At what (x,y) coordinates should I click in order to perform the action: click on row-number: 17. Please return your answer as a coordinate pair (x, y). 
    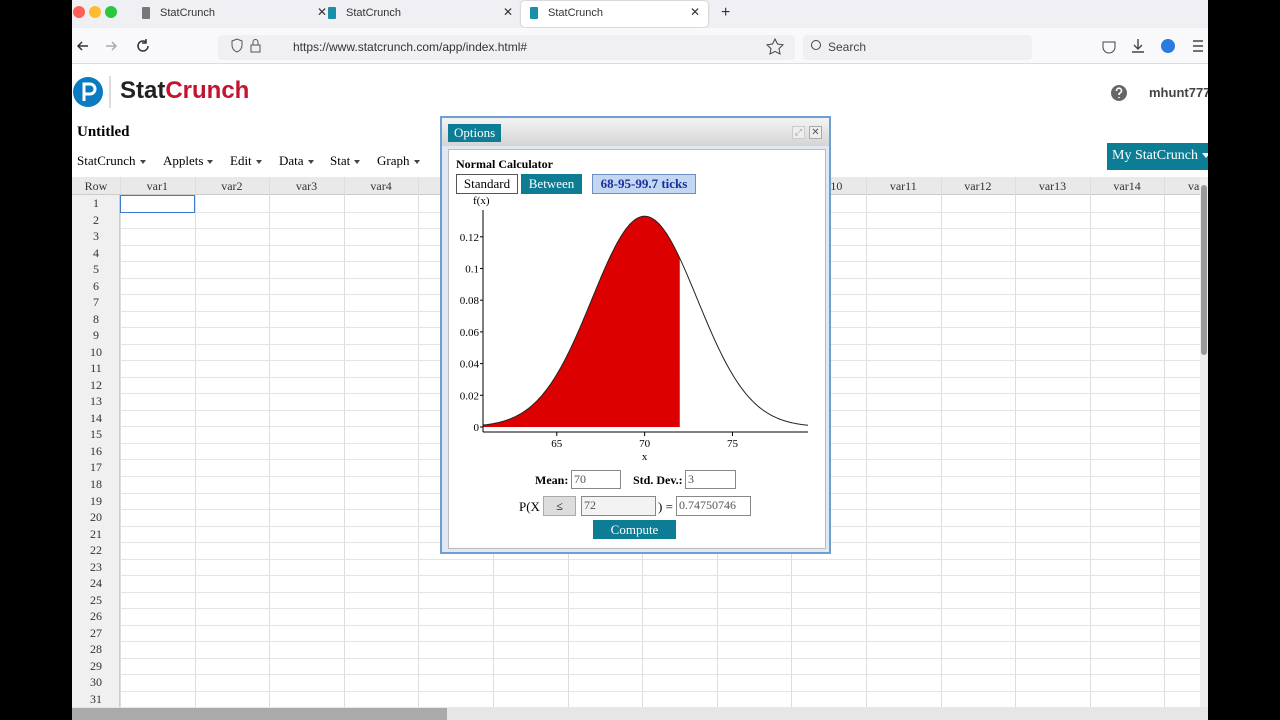
    Looking at the image, I should click on (96, 467).